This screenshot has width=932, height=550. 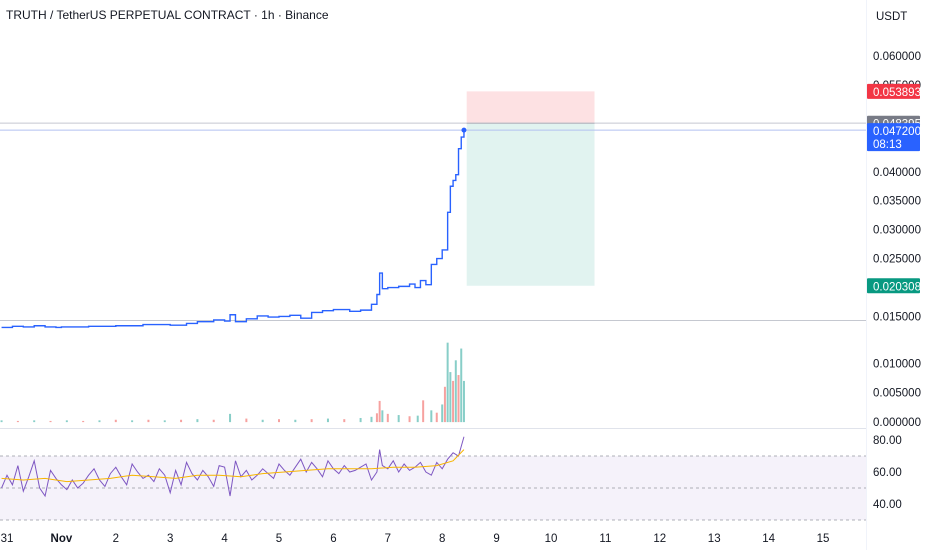 What do you see at coordinates (897, 317) in the screenshot?
I see `price-tick-label: 0.015000` at bounding box center [897, 317].